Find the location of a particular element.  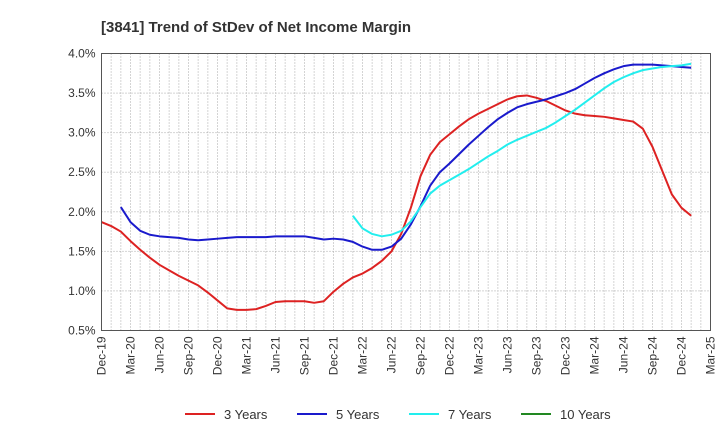

x-tick-label: Mar-25 is located at coordinates (711, 355).